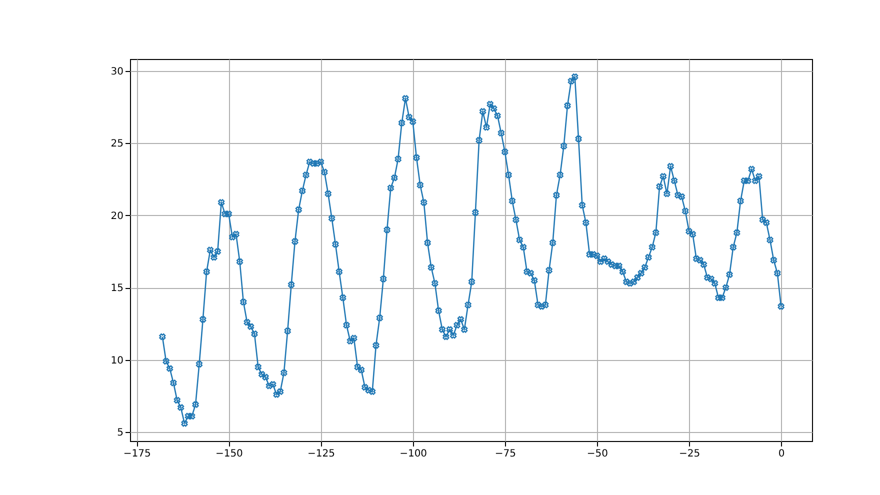  What do you see at coordinates (321, 454) in the screenshot?
I see `x-tick-label: −125` at bounding box center [321, 454].